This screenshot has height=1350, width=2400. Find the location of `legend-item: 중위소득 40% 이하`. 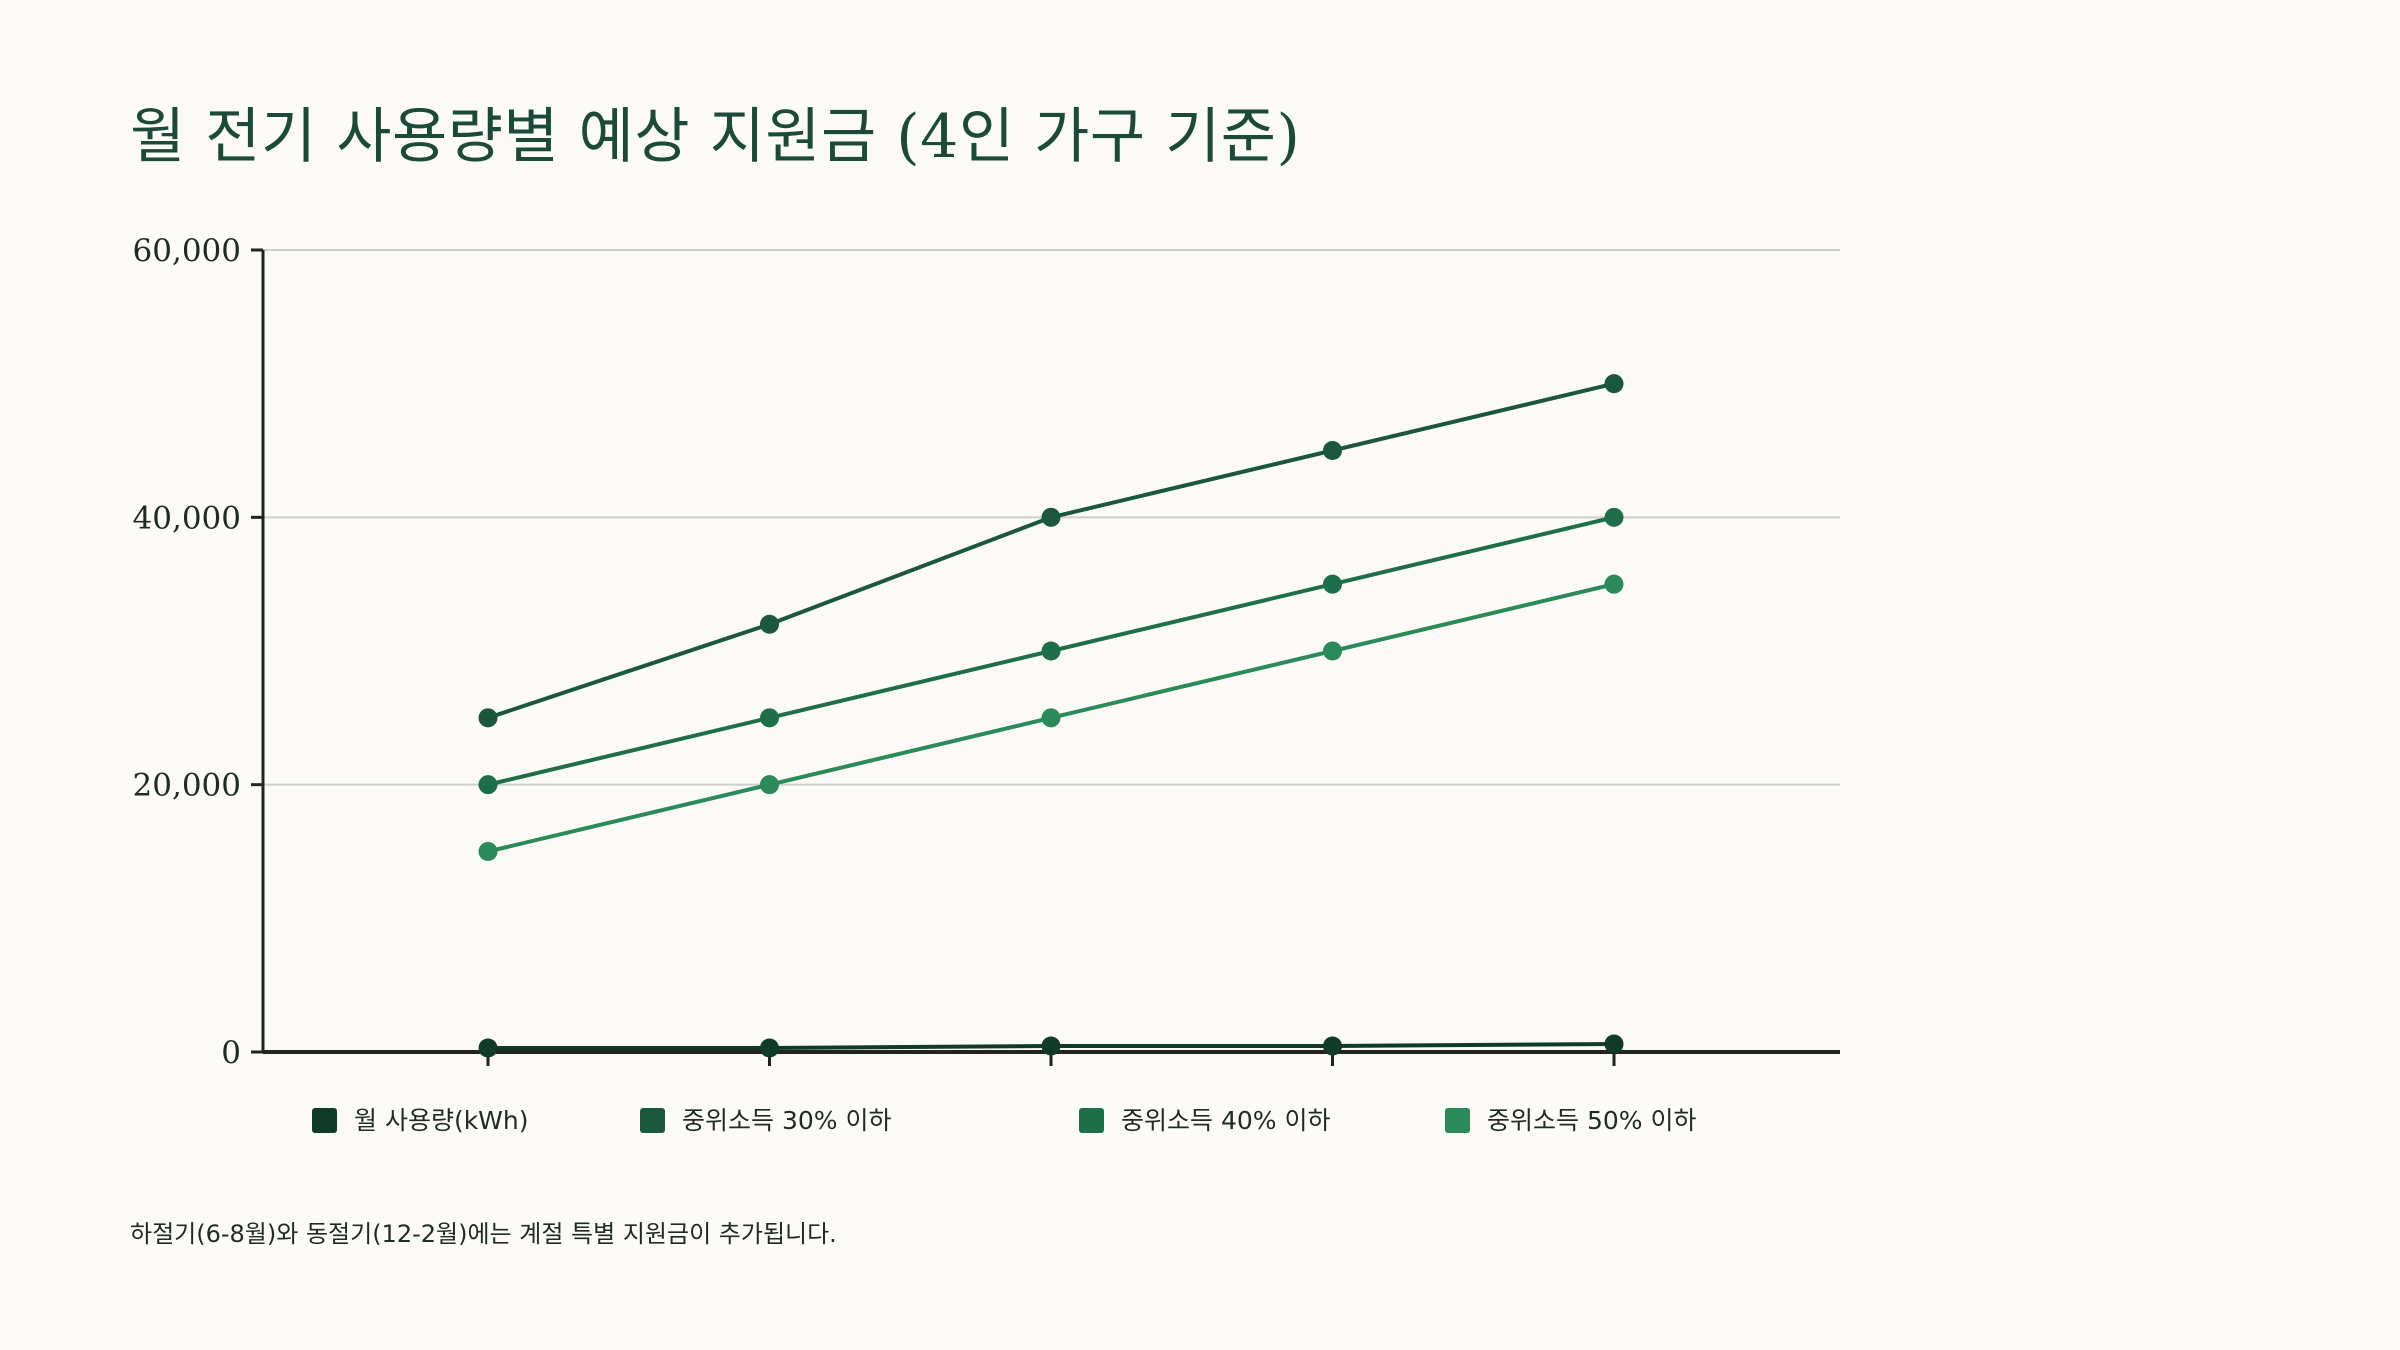

legend-item: 중위소득 40% 이하 is located at coordinates (1204, 1120).